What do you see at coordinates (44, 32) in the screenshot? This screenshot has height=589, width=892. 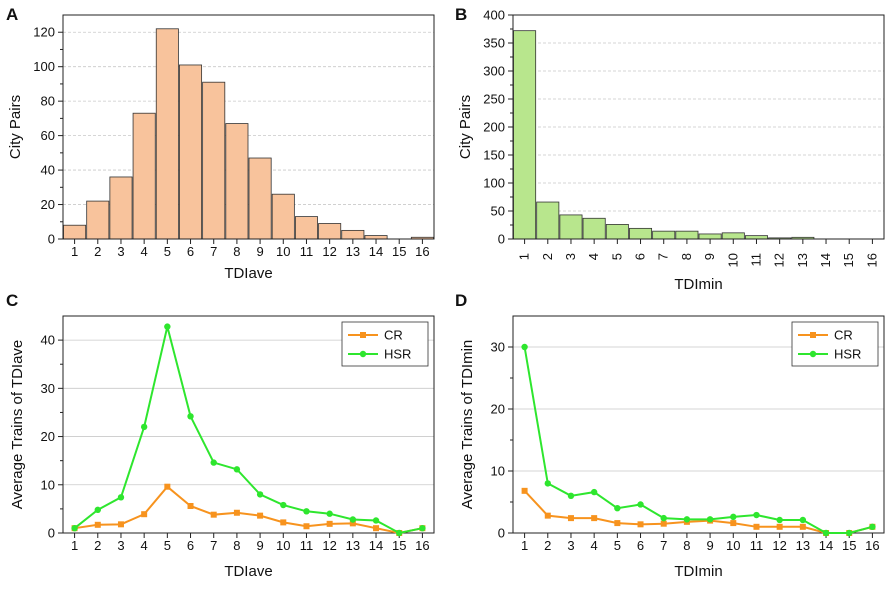 I see `y-tick-label: 120` at bounding box center [44, 32].